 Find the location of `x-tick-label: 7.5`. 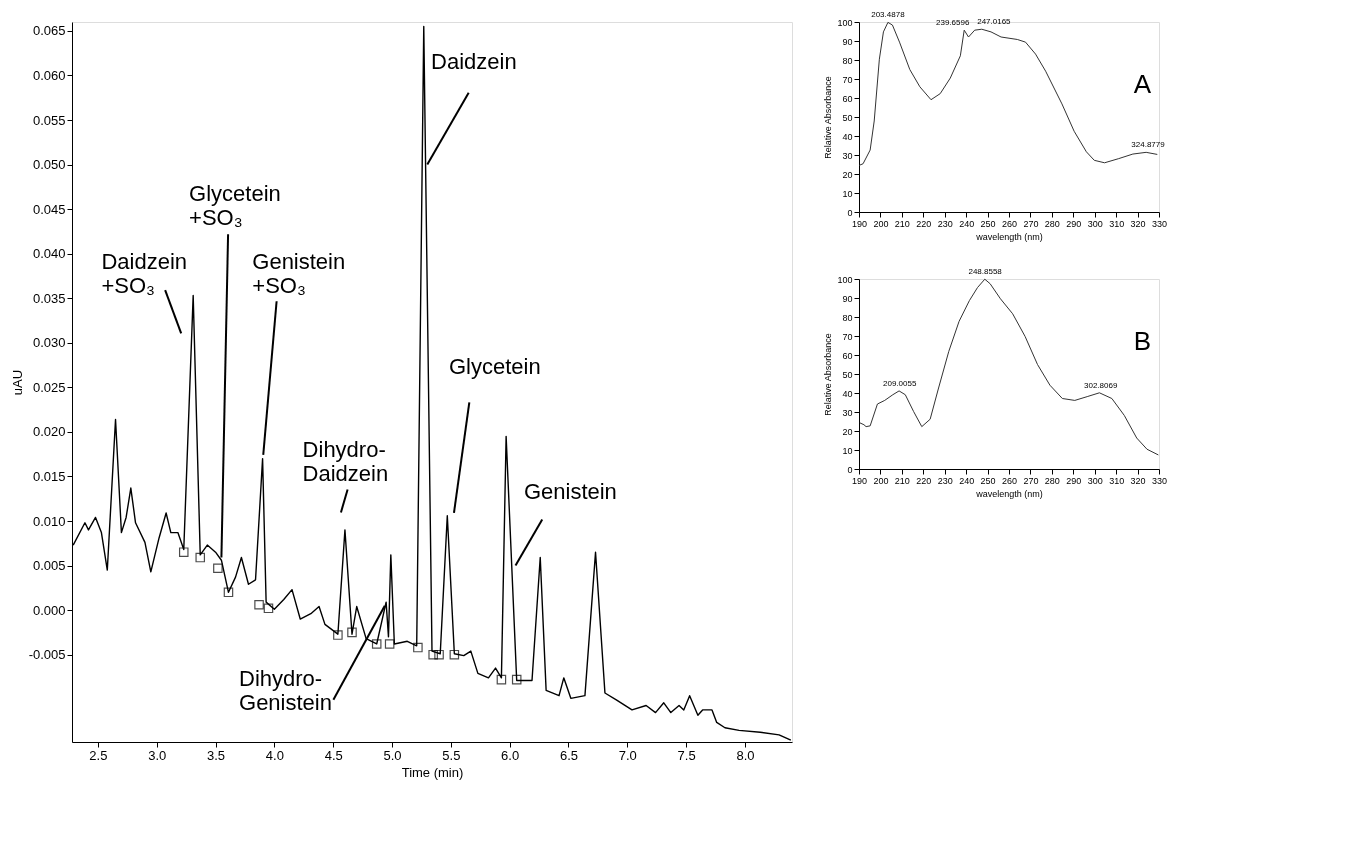

x-tick-label: 7.5 is located at coordinates (686, 755).